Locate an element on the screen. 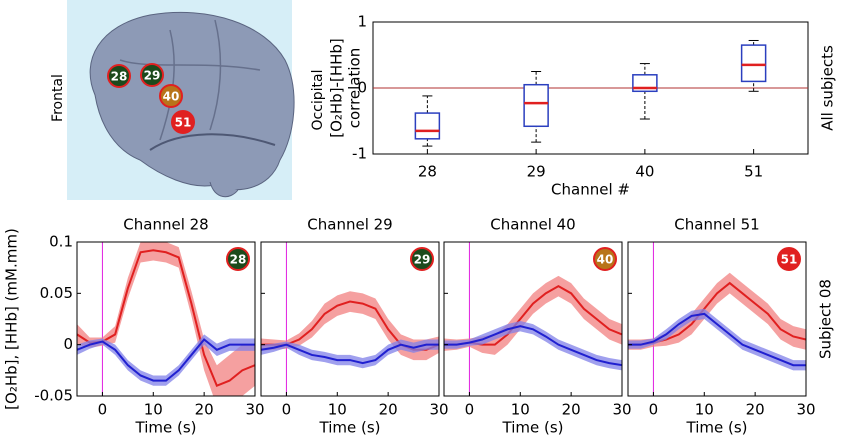 This screenshot has width=841, height=438. brain-illustration is located at coordinates (181, 100).